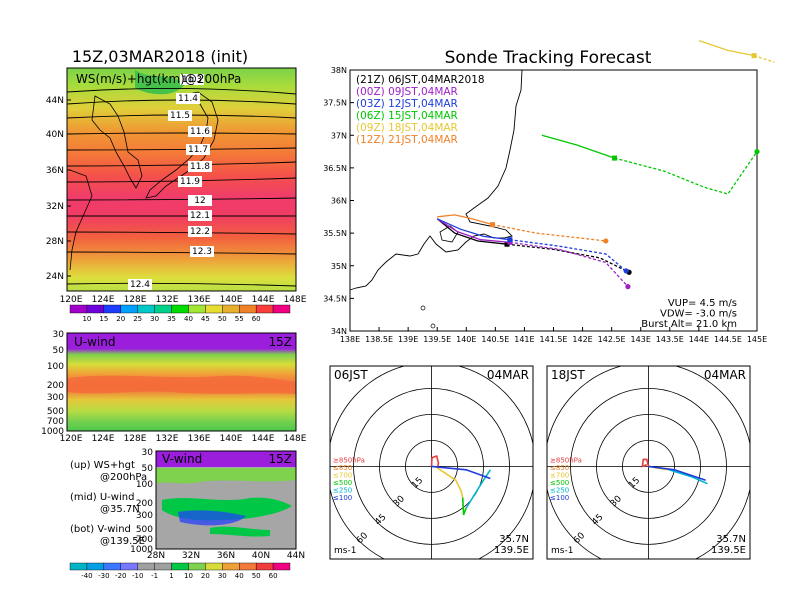 This screenshot has height=612, width=792. What do you see at coordinates (256, 576) in the screenshot?
I see `v-colorbar-label: 50` at bounding box center [256, 576].